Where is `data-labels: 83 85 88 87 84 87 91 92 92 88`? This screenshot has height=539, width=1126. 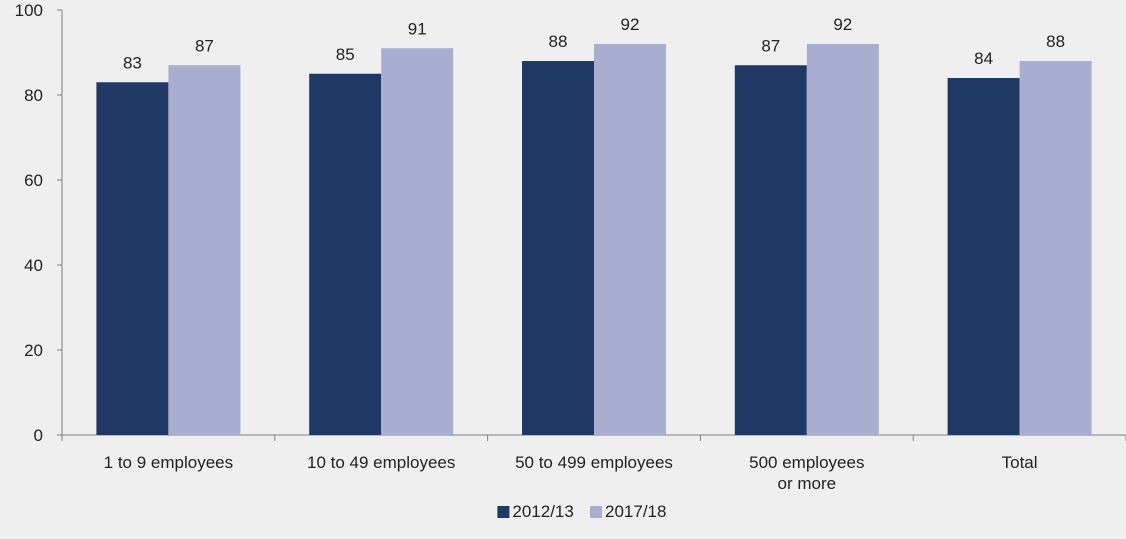
data-labels: 83 85 88 87 84 87 91 92 92 88 is located at coordinates (594, 43).